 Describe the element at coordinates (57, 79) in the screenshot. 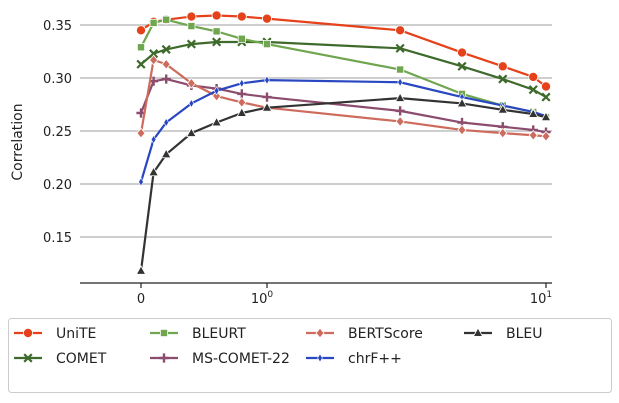

I see `y-tick-label: 0.30` at that location.